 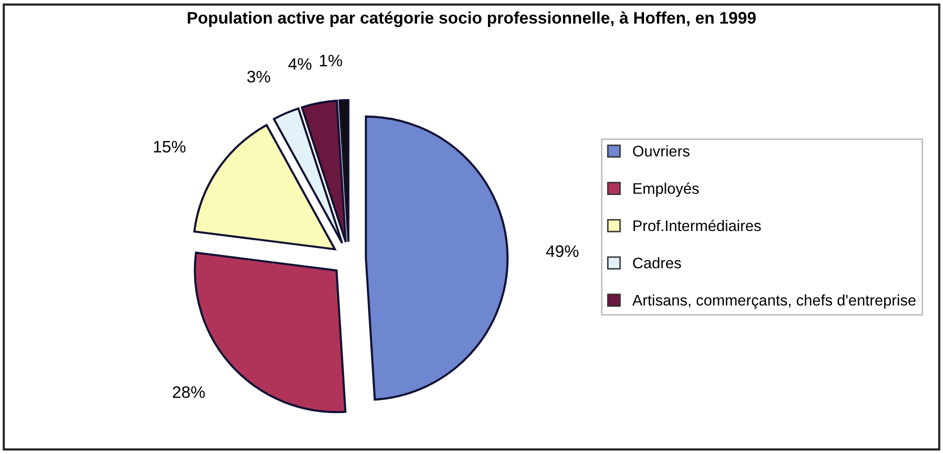 I want to click on data-label: 3%, so click(x=258, y=76).